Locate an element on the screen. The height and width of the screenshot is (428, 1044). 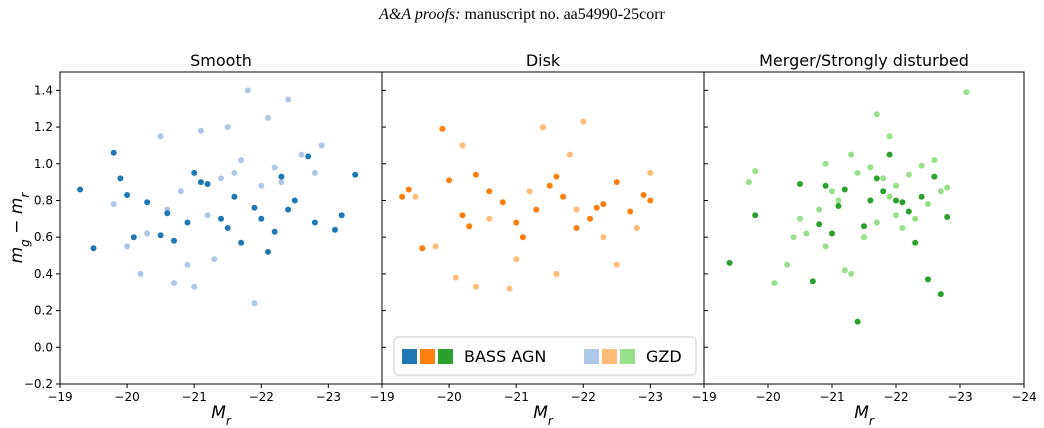
y-axis-label: mg − mr is located at coordinates (19, 228).